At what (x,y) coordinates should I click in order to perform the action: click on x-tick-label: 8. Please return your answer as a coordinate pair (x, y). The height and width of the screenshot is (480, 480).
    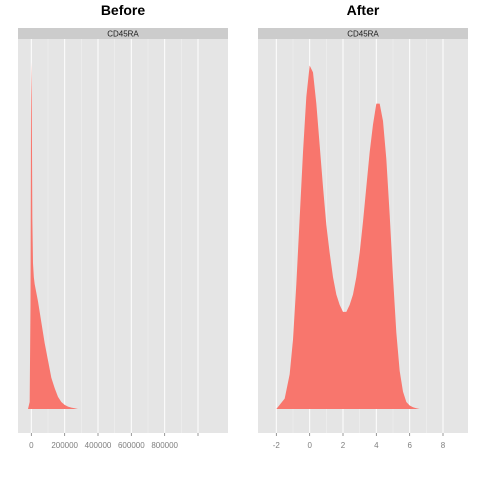
    Looking at the image, I should click on (443, 445).